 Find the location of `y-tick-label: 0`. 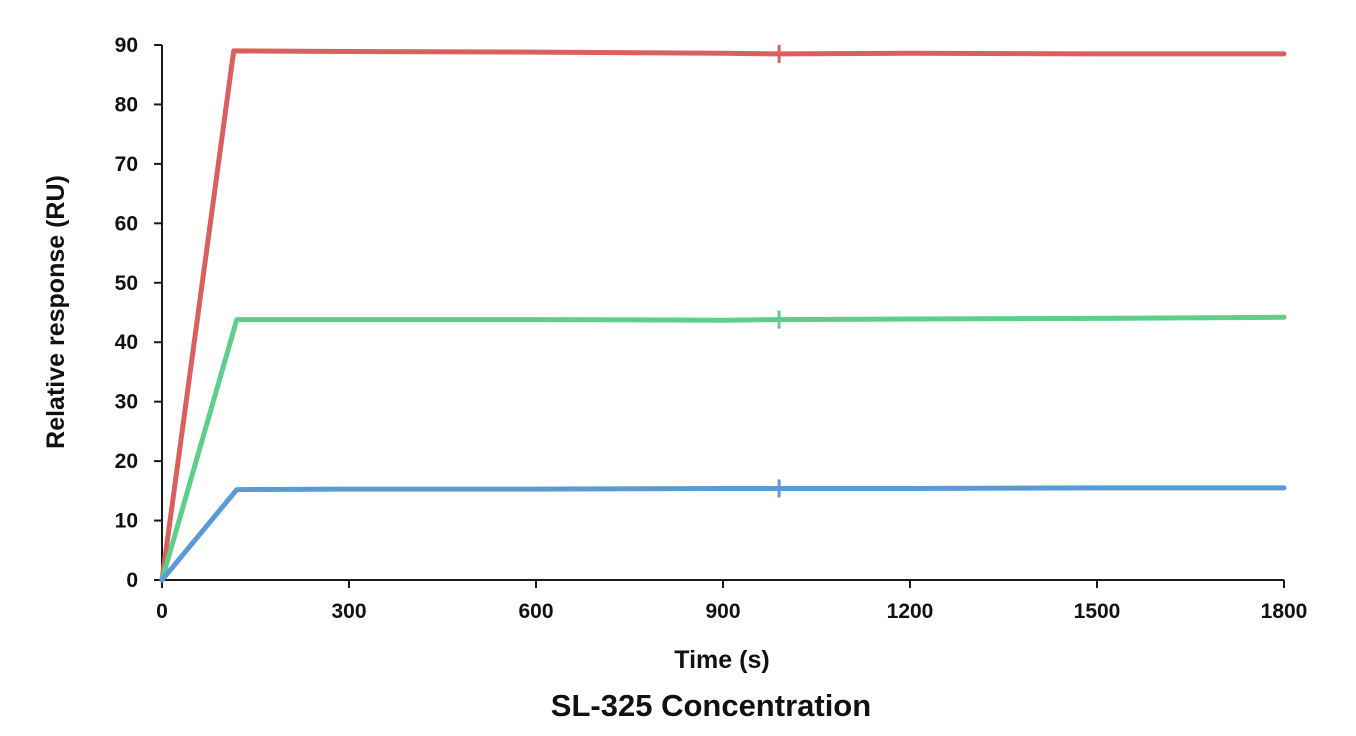

y-tick-label: 0 is located at coordinates (132, 580).